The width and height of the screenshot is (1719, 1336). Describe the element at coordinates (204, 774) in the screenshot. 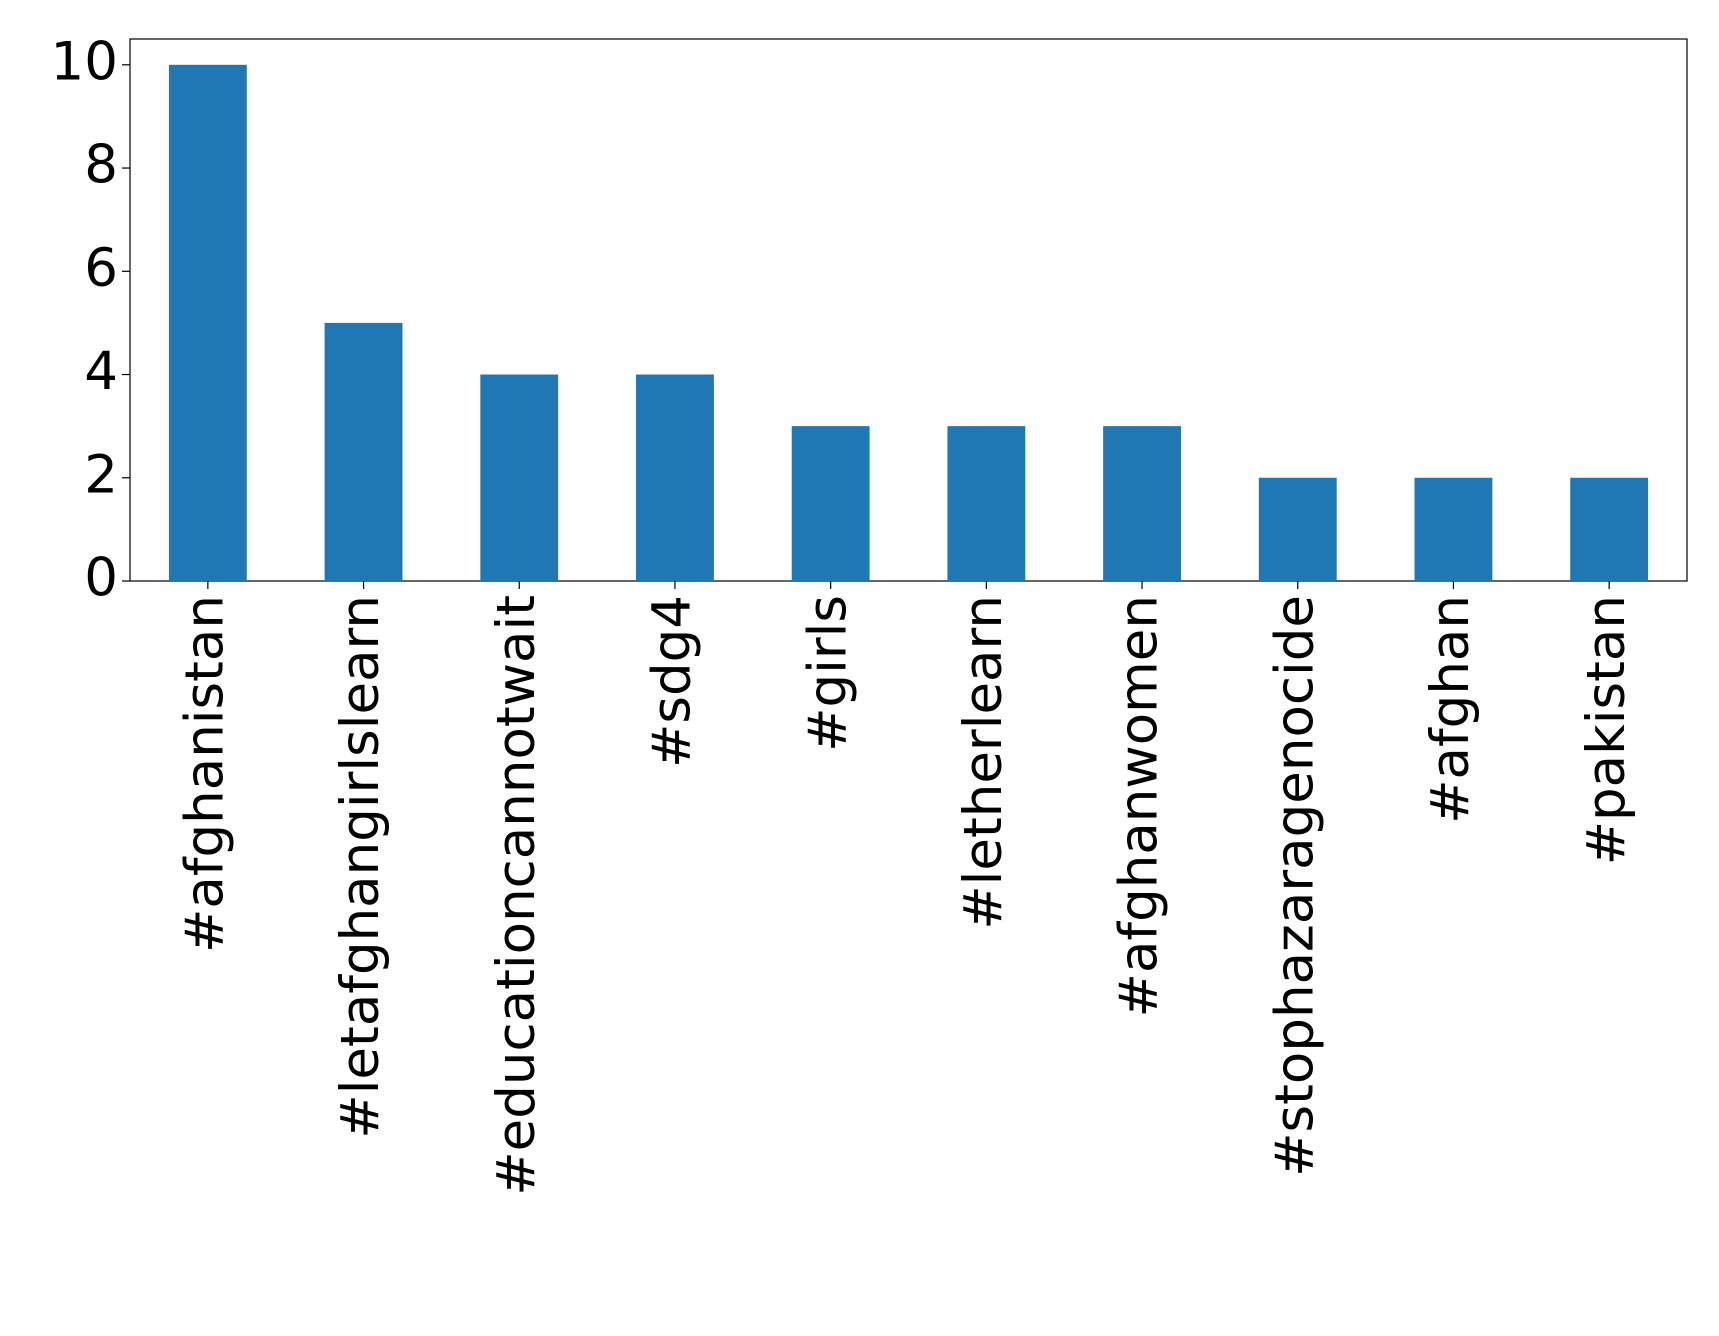

I see `x-tick-label: #afghanistan` at that location.